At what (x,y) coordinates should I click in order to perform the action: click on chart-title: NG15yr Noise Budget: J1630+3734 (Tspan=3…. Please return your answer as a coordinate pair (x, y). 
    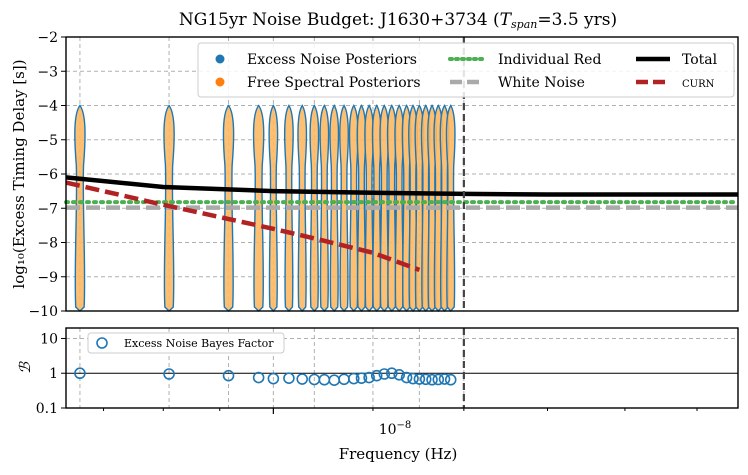
    Looking at the image, I should click on (398, 20).